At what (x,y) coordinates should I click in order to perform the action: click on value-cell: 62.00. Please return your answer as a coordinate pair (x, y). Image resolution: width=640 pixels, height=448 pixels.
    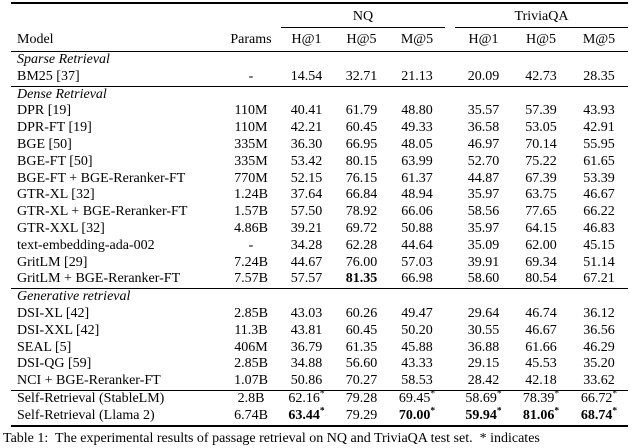
    Looking at the image, I should click on (541, 245).